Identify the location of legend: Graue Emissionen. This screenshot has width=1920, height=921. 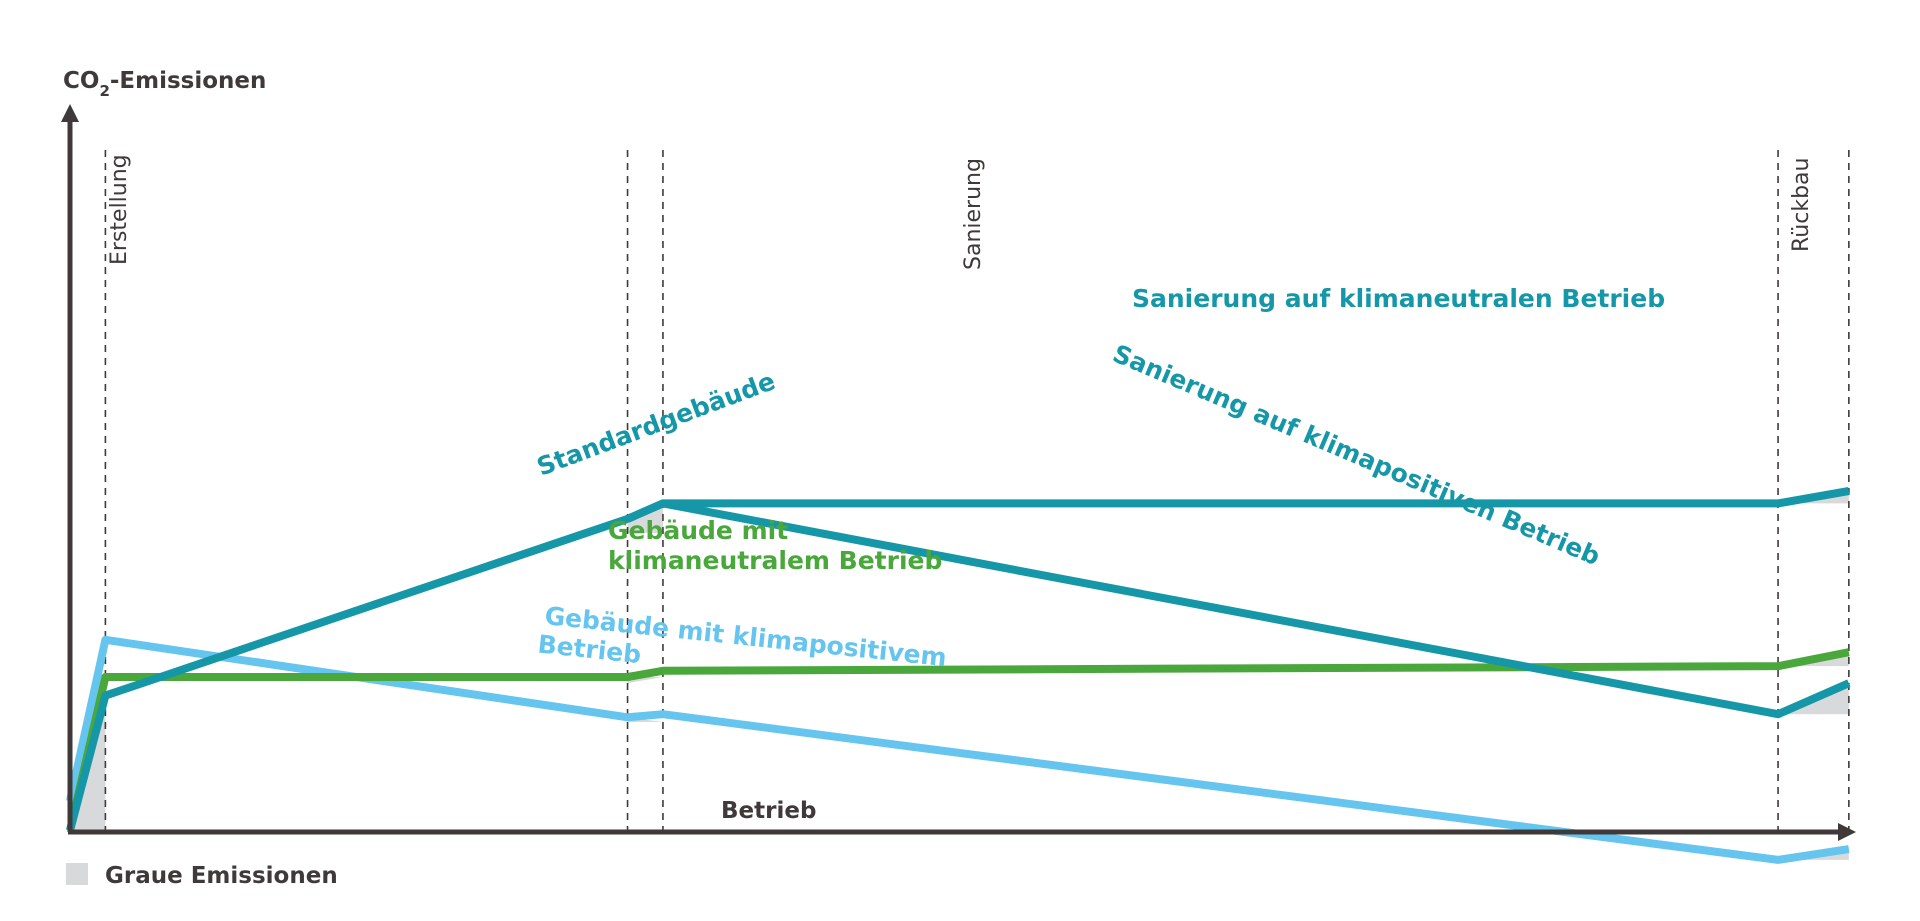
(202, 876).